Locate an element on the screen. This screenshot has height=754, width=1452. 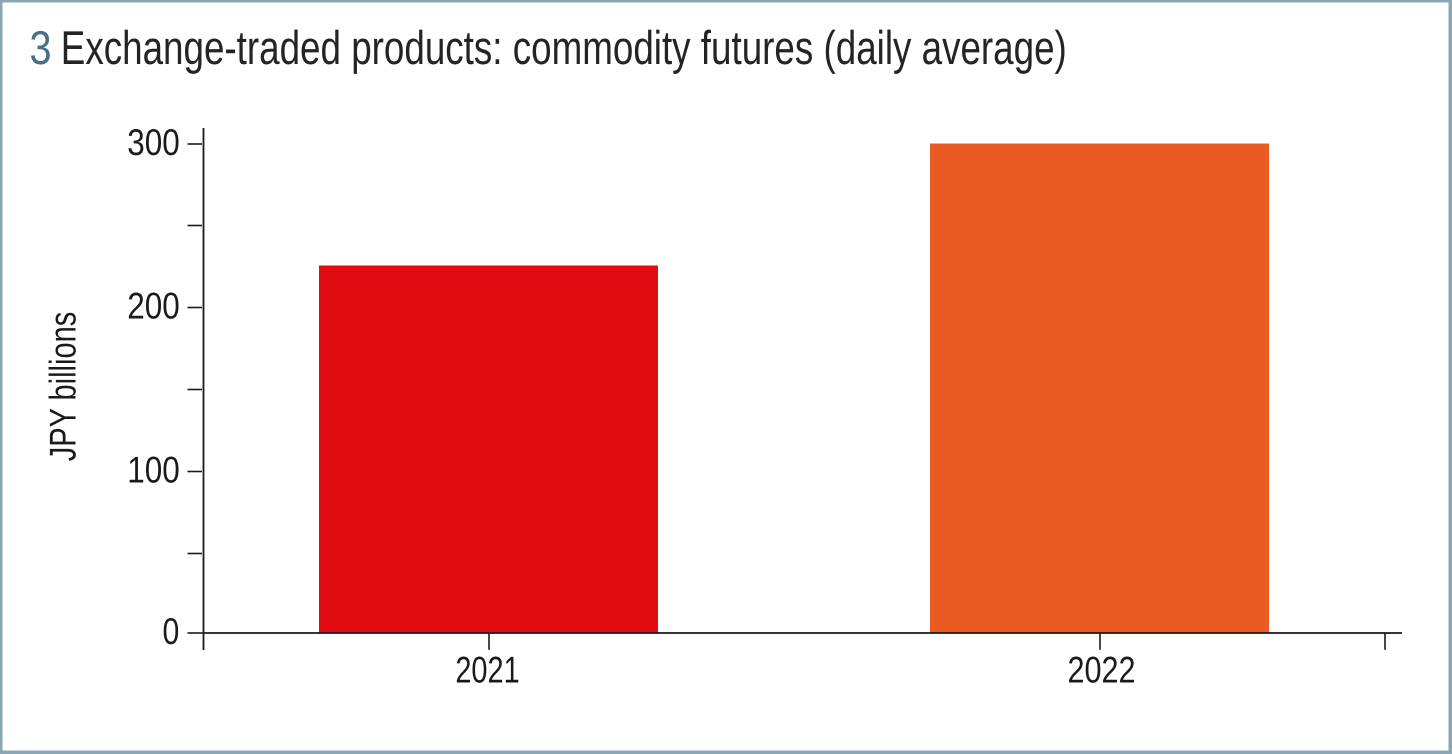
svg-text: 300 is located at coordinates (153, 142).